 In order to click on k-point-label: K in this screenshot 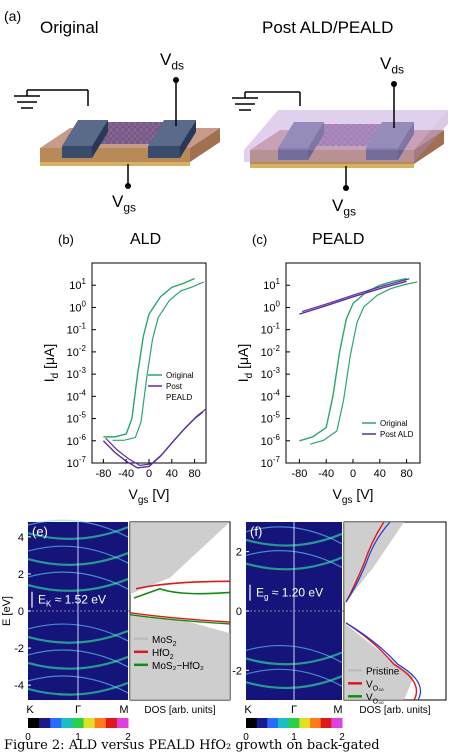, I will do `click(30, 710)`.